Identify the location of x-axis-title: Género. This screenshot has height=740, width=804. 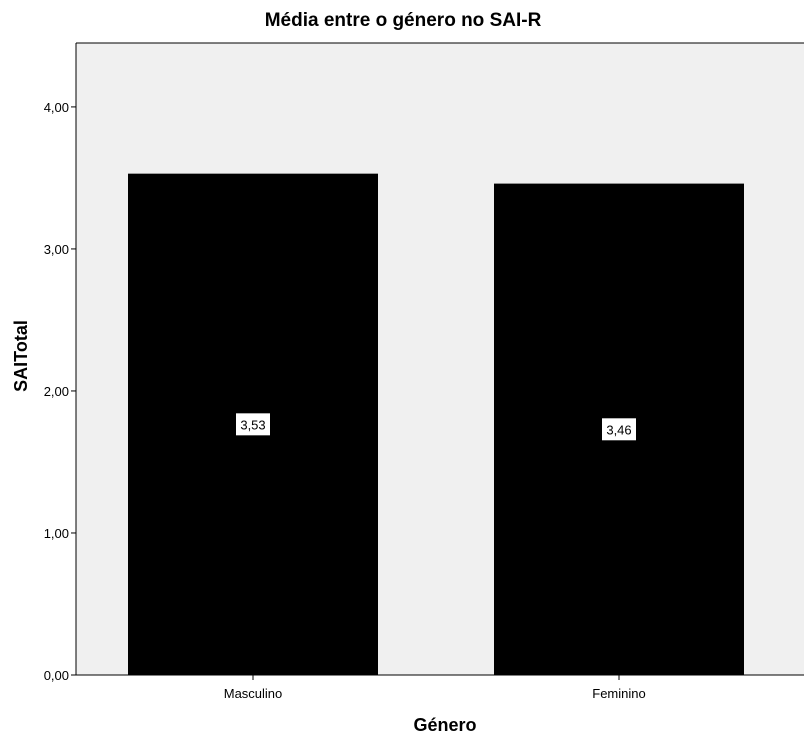
(444, 725).